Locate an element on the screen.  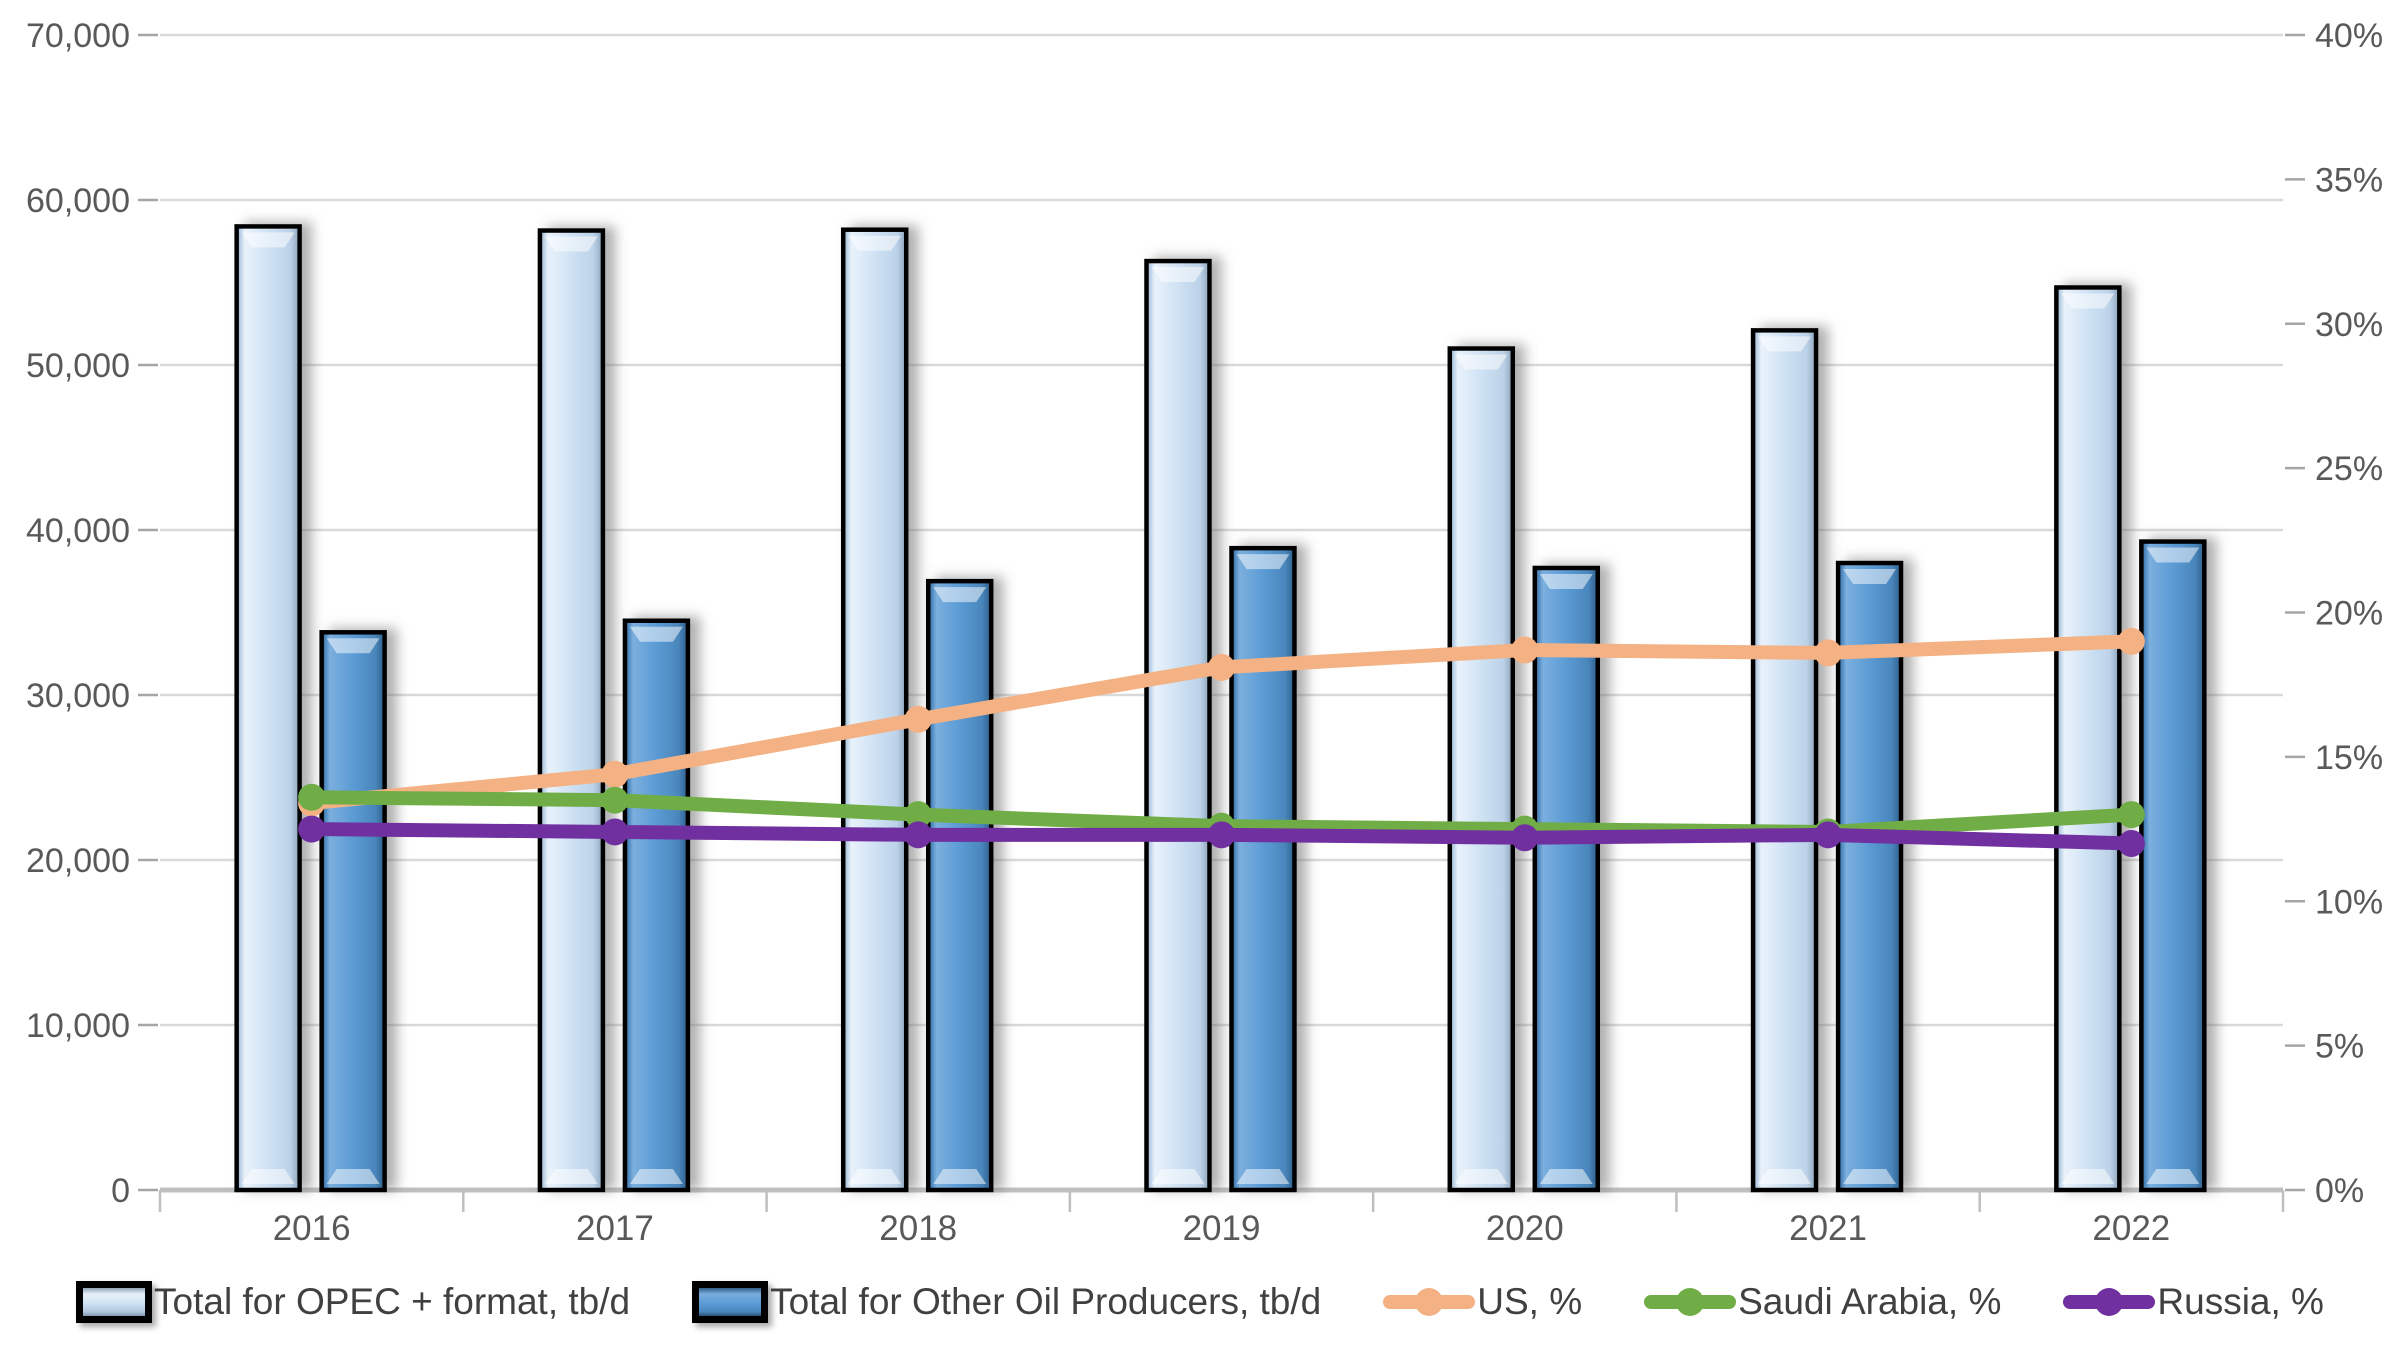
right-axis-tick-label: 35% is located at coordinates (2349, 180).